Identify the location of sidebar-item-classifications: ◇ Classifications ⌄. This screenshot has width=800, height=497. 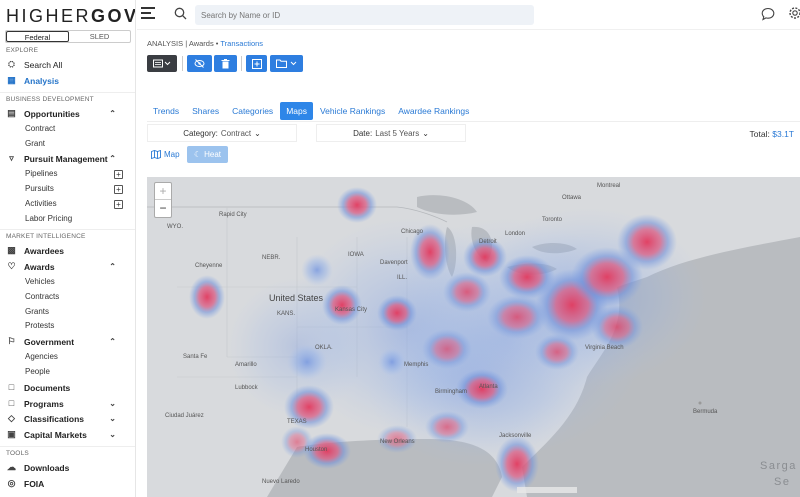
(68, 418).